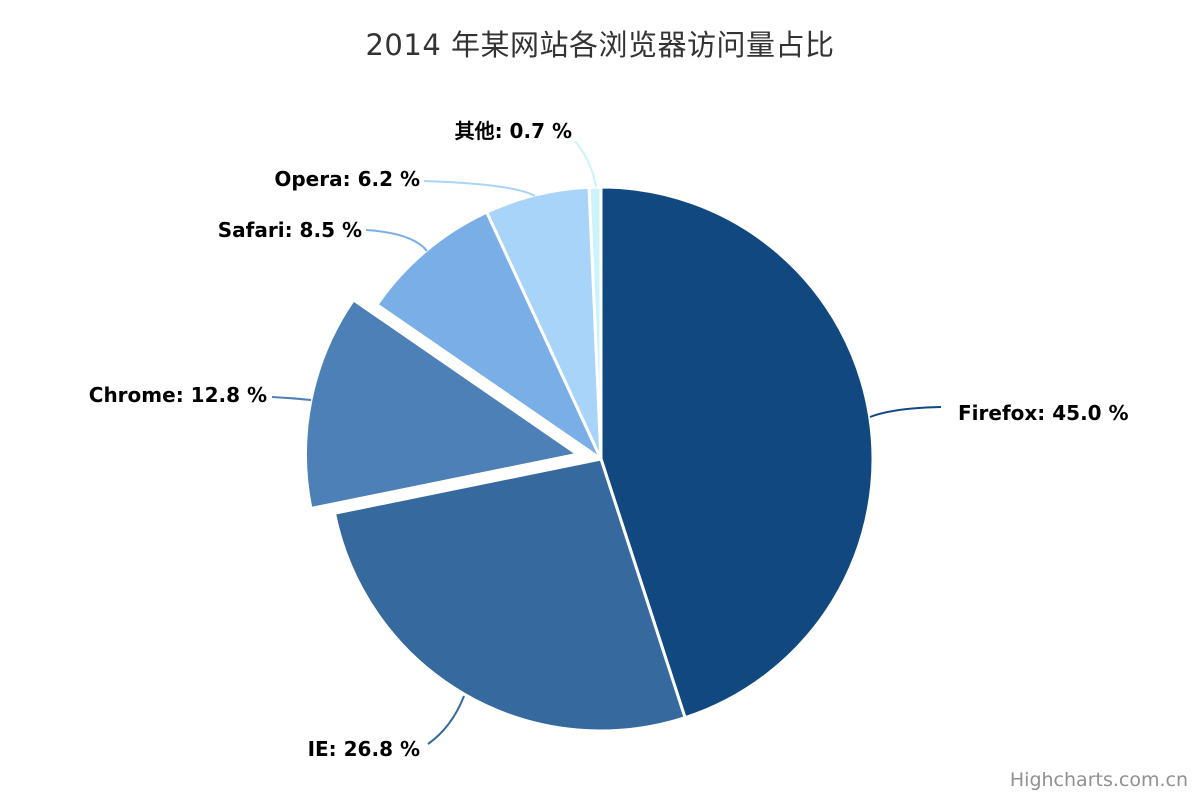  I want to click on label-connector-safari, so click(396, 240).